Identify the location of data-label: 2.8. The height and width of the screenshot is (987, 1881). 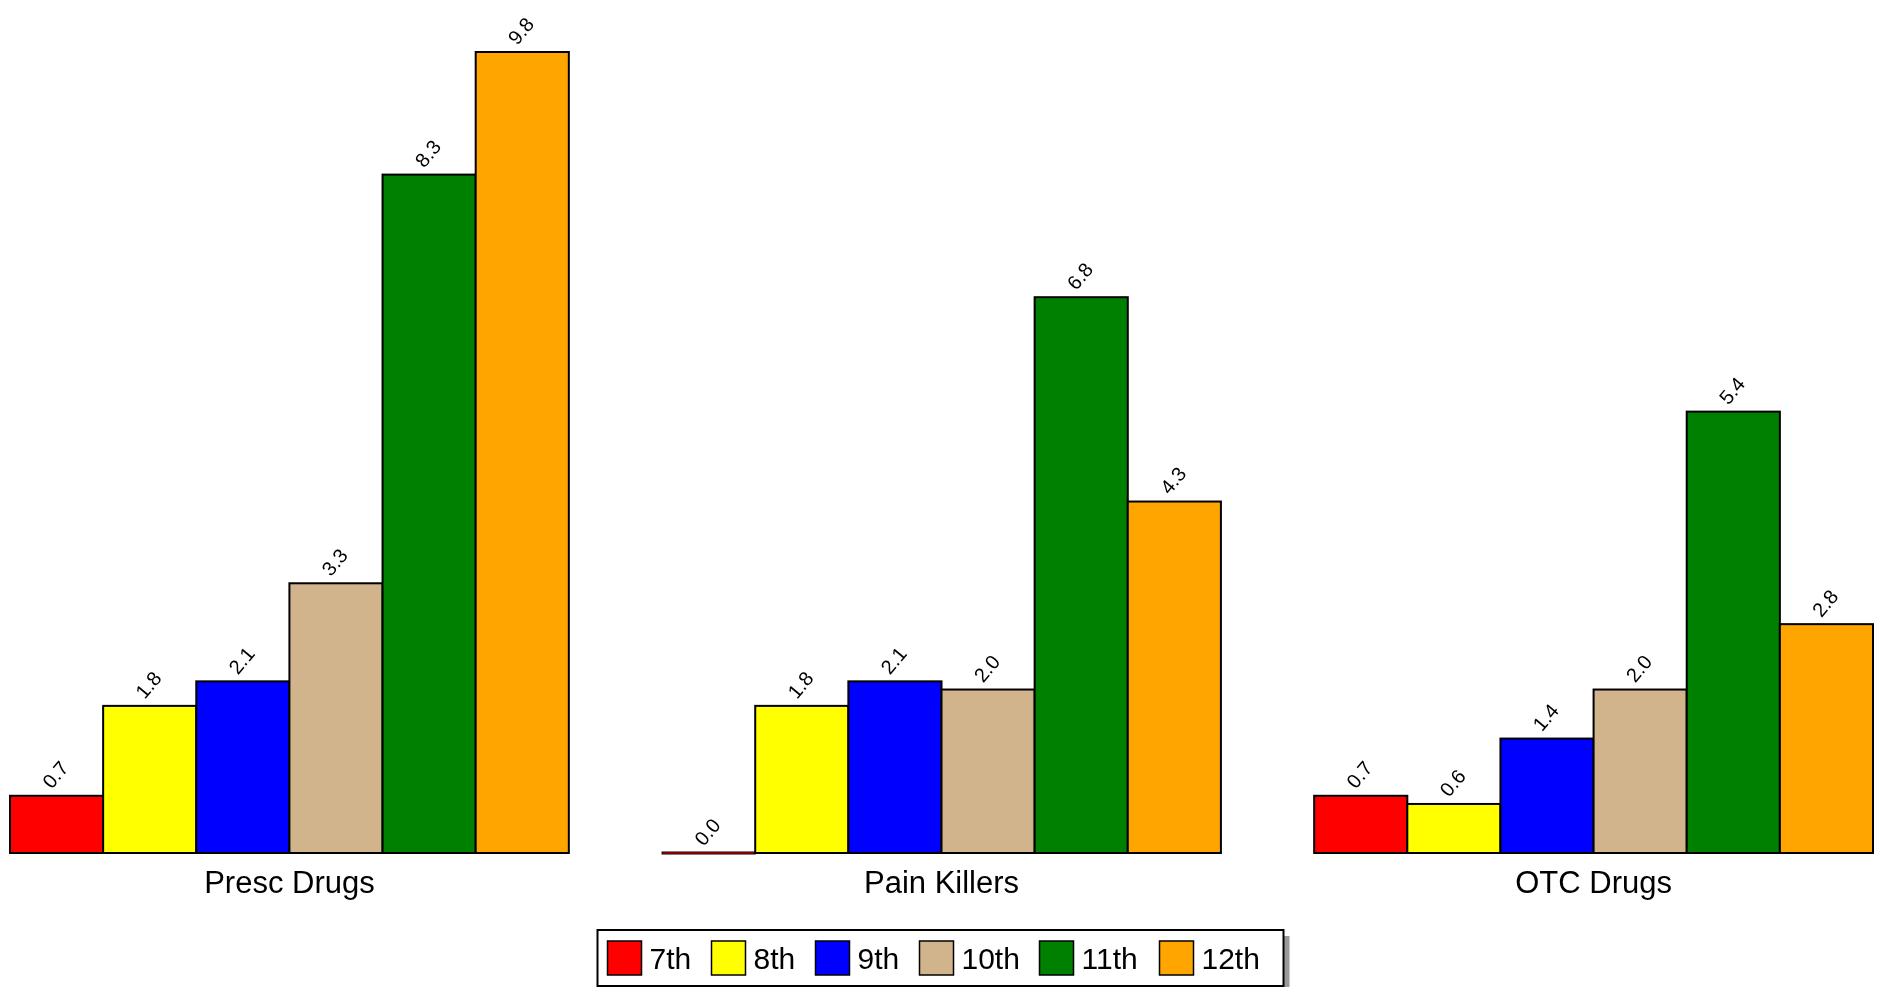
(1825, 603).